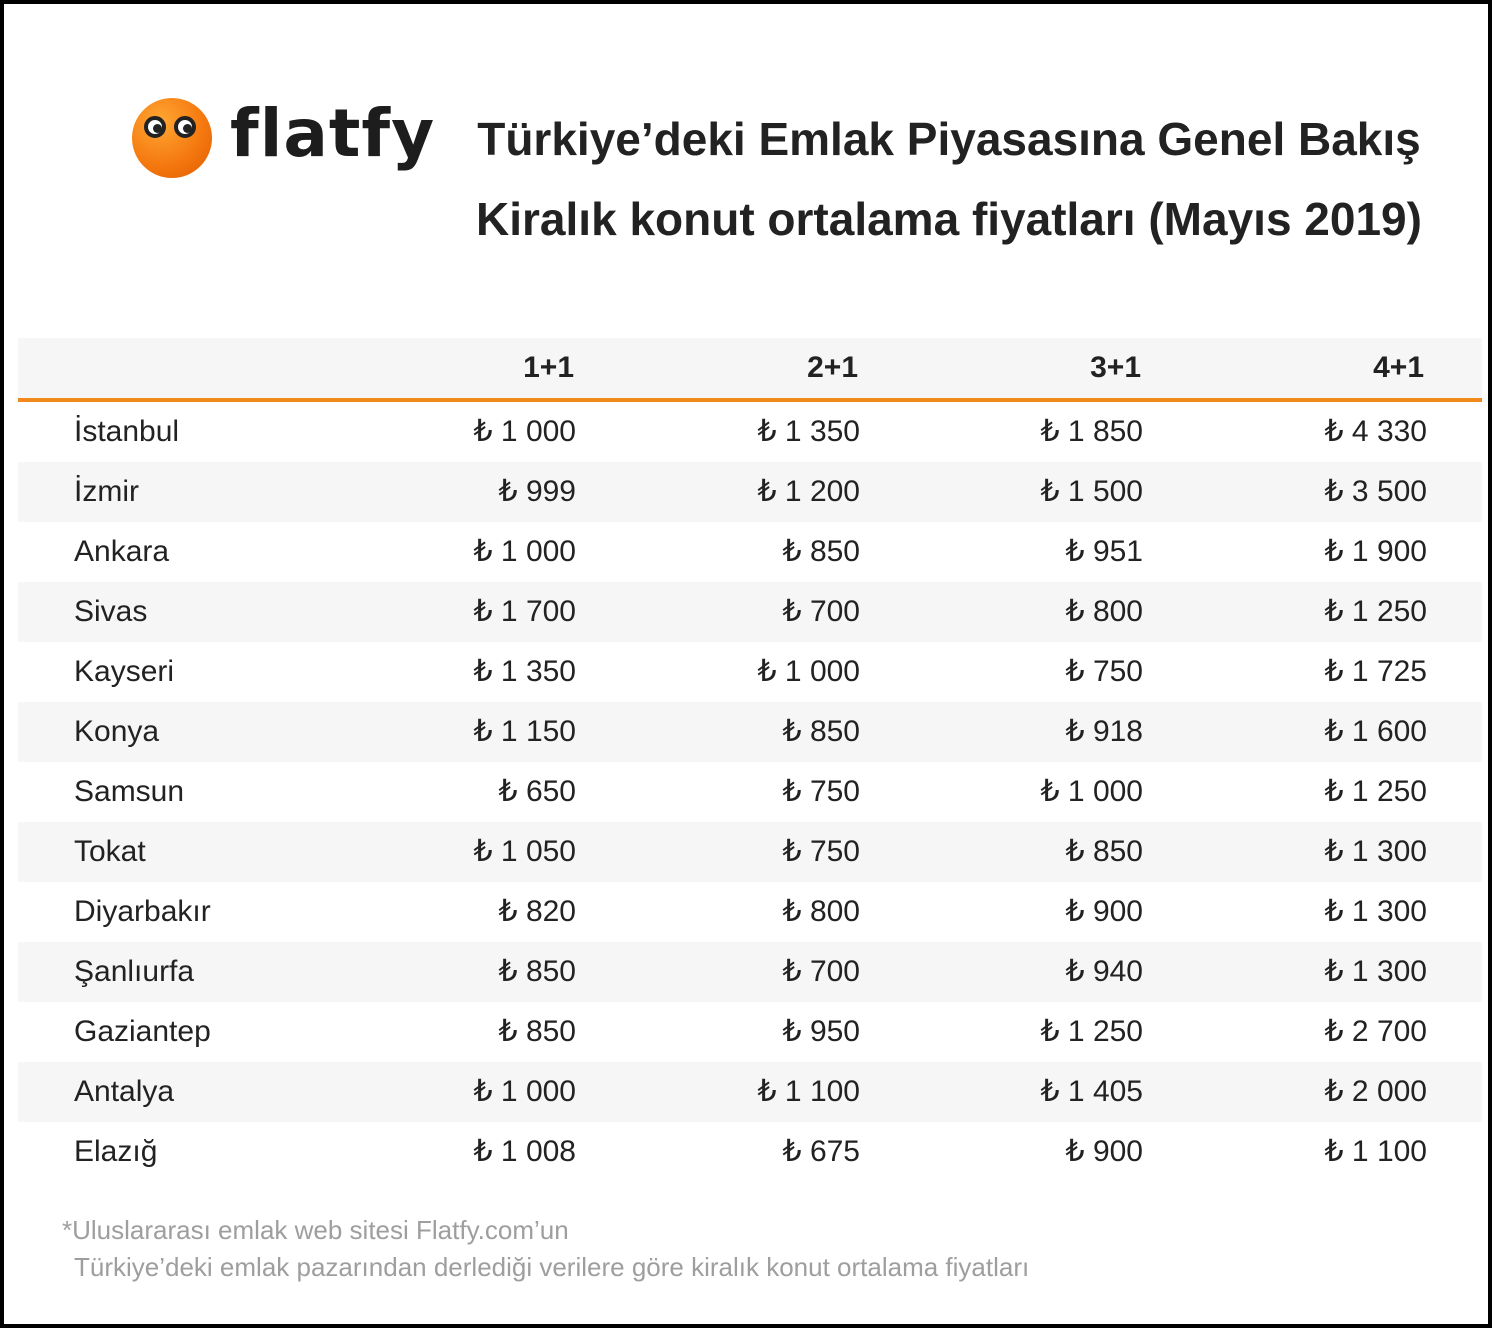 The width and height of the screenshot is (1492, 1328). What do you see at coordinates (333, 133) in the screenshot?
I see `logo-wordmark: flatfy` at bounding box center [333, 133].